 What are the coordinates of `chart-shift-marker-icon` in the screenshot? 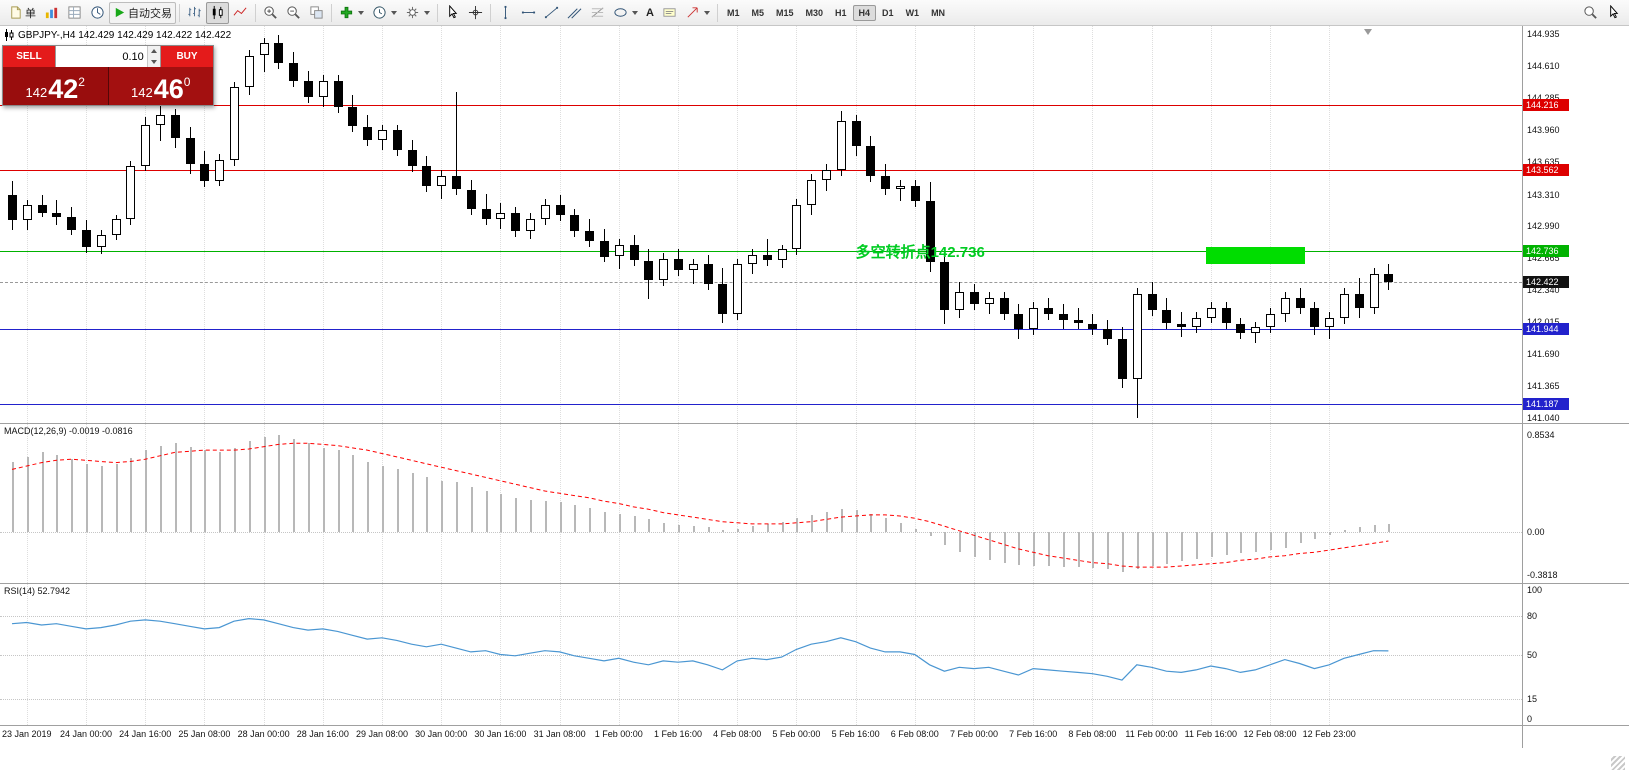 It's located at (1368, 32).